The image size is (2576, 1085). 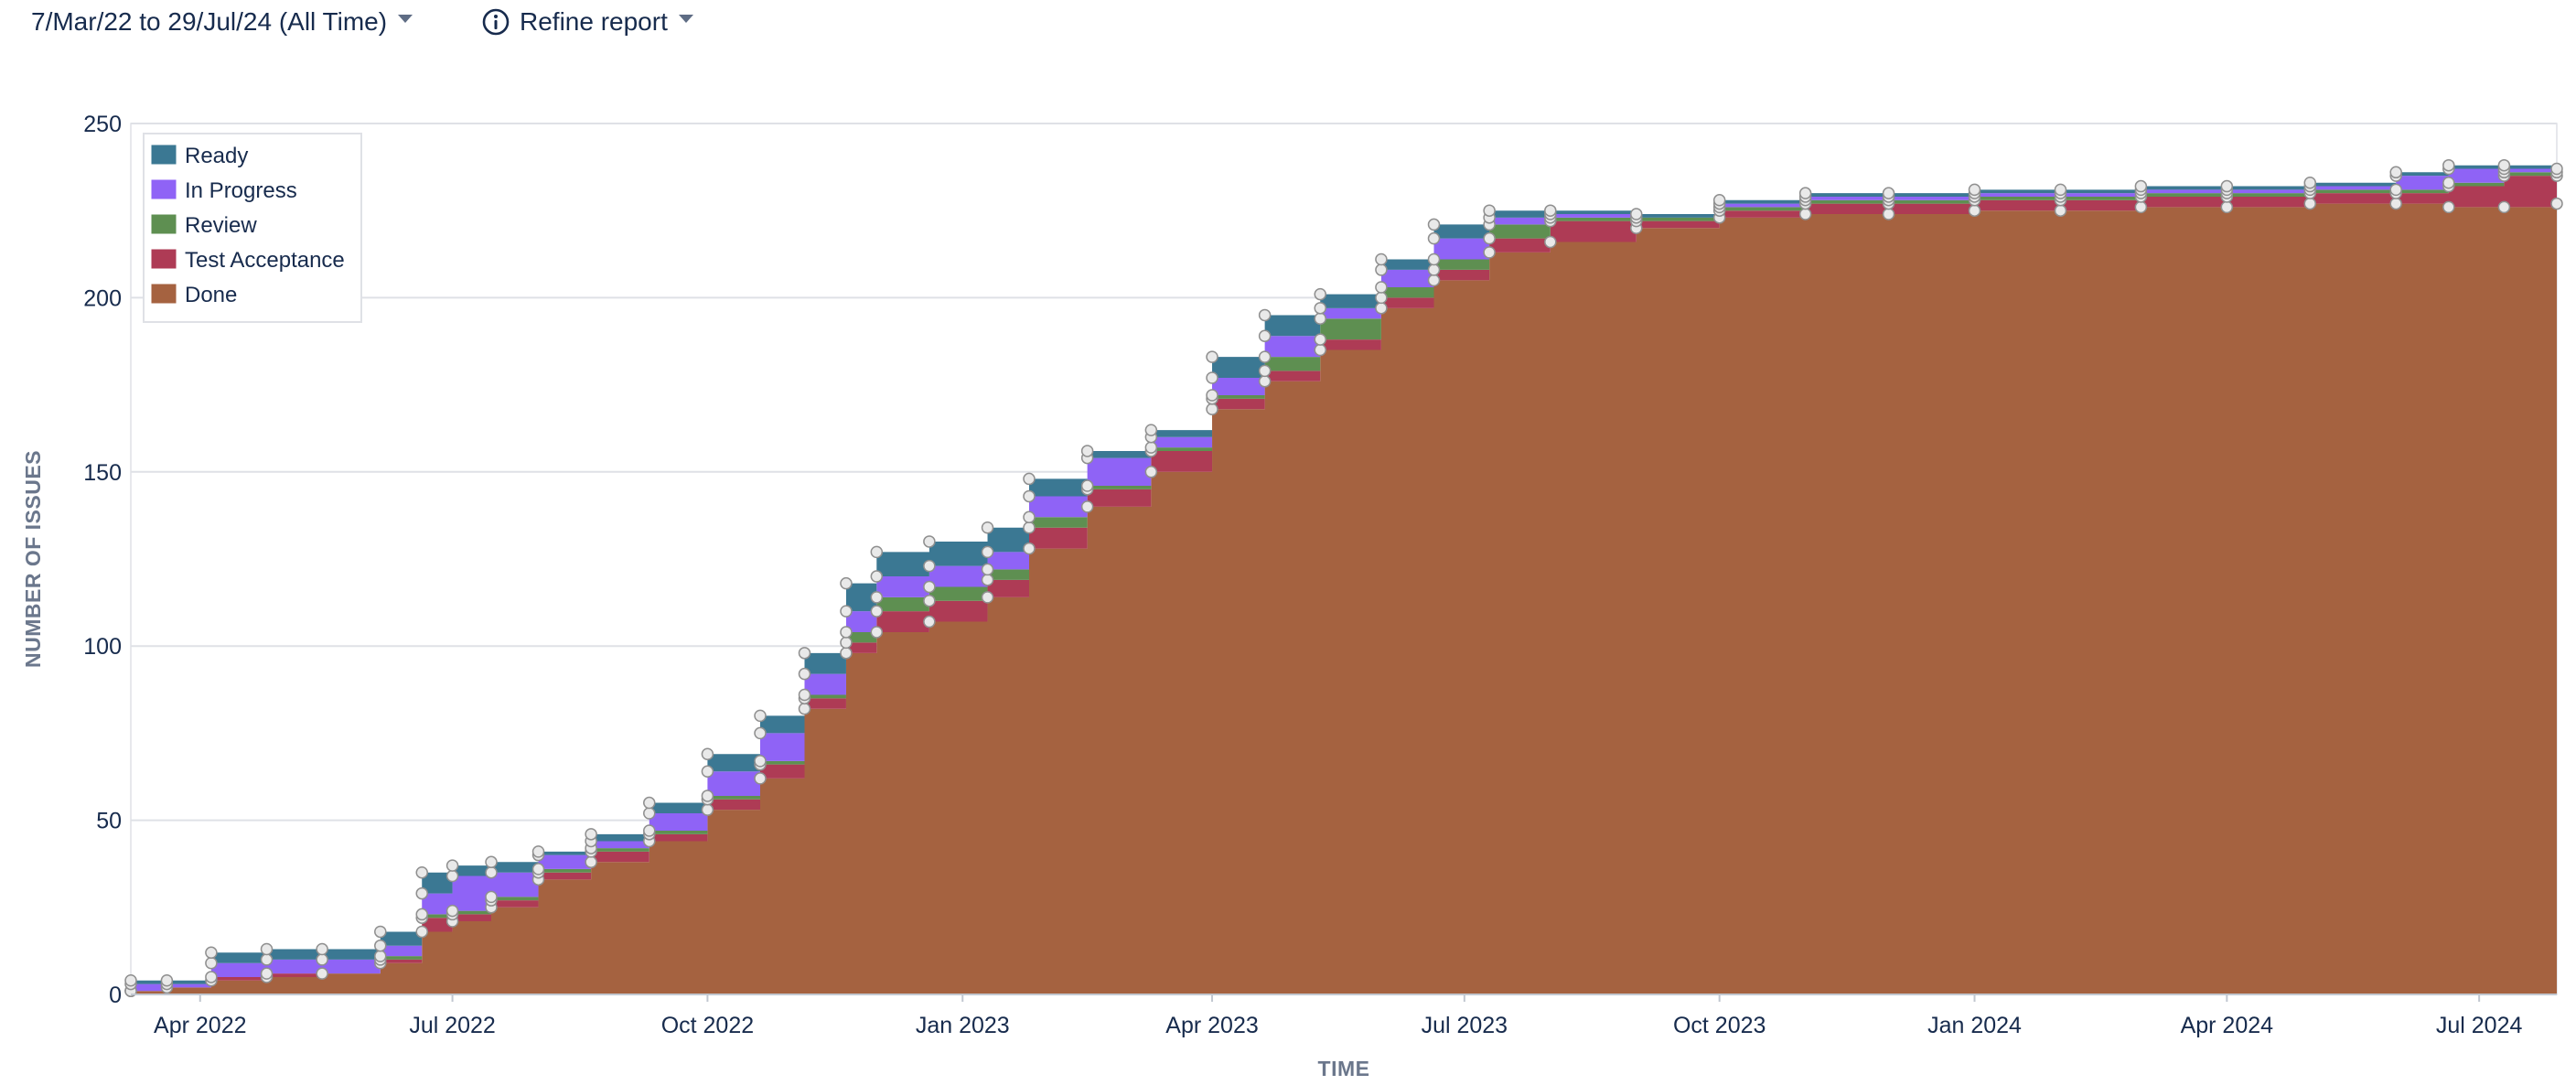 What do you see at coordinates (265, 261) in the screenshot?
I see `legend-label-test-acceptance: Test Acceptance` at bounding box center [265, 261].